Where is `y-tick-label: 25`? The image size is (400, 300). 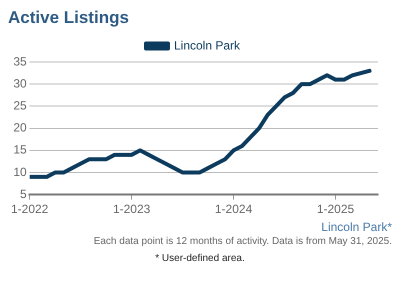
y-tick-label: 25 is located at coordinates (20, 105).